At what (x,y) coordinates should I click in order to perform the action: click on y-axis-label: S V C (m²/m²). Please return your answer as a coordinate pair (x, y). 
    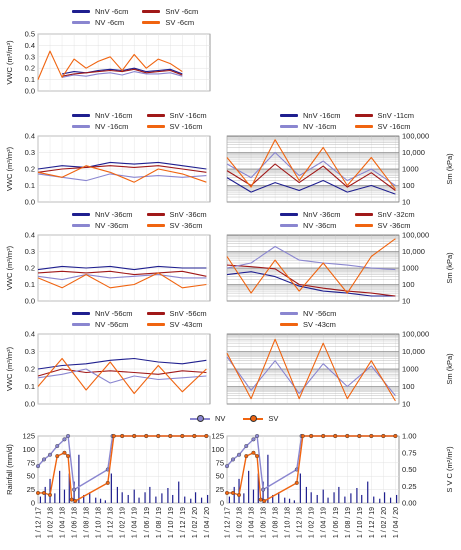
    Looking at the image, I should click on (449, 469).